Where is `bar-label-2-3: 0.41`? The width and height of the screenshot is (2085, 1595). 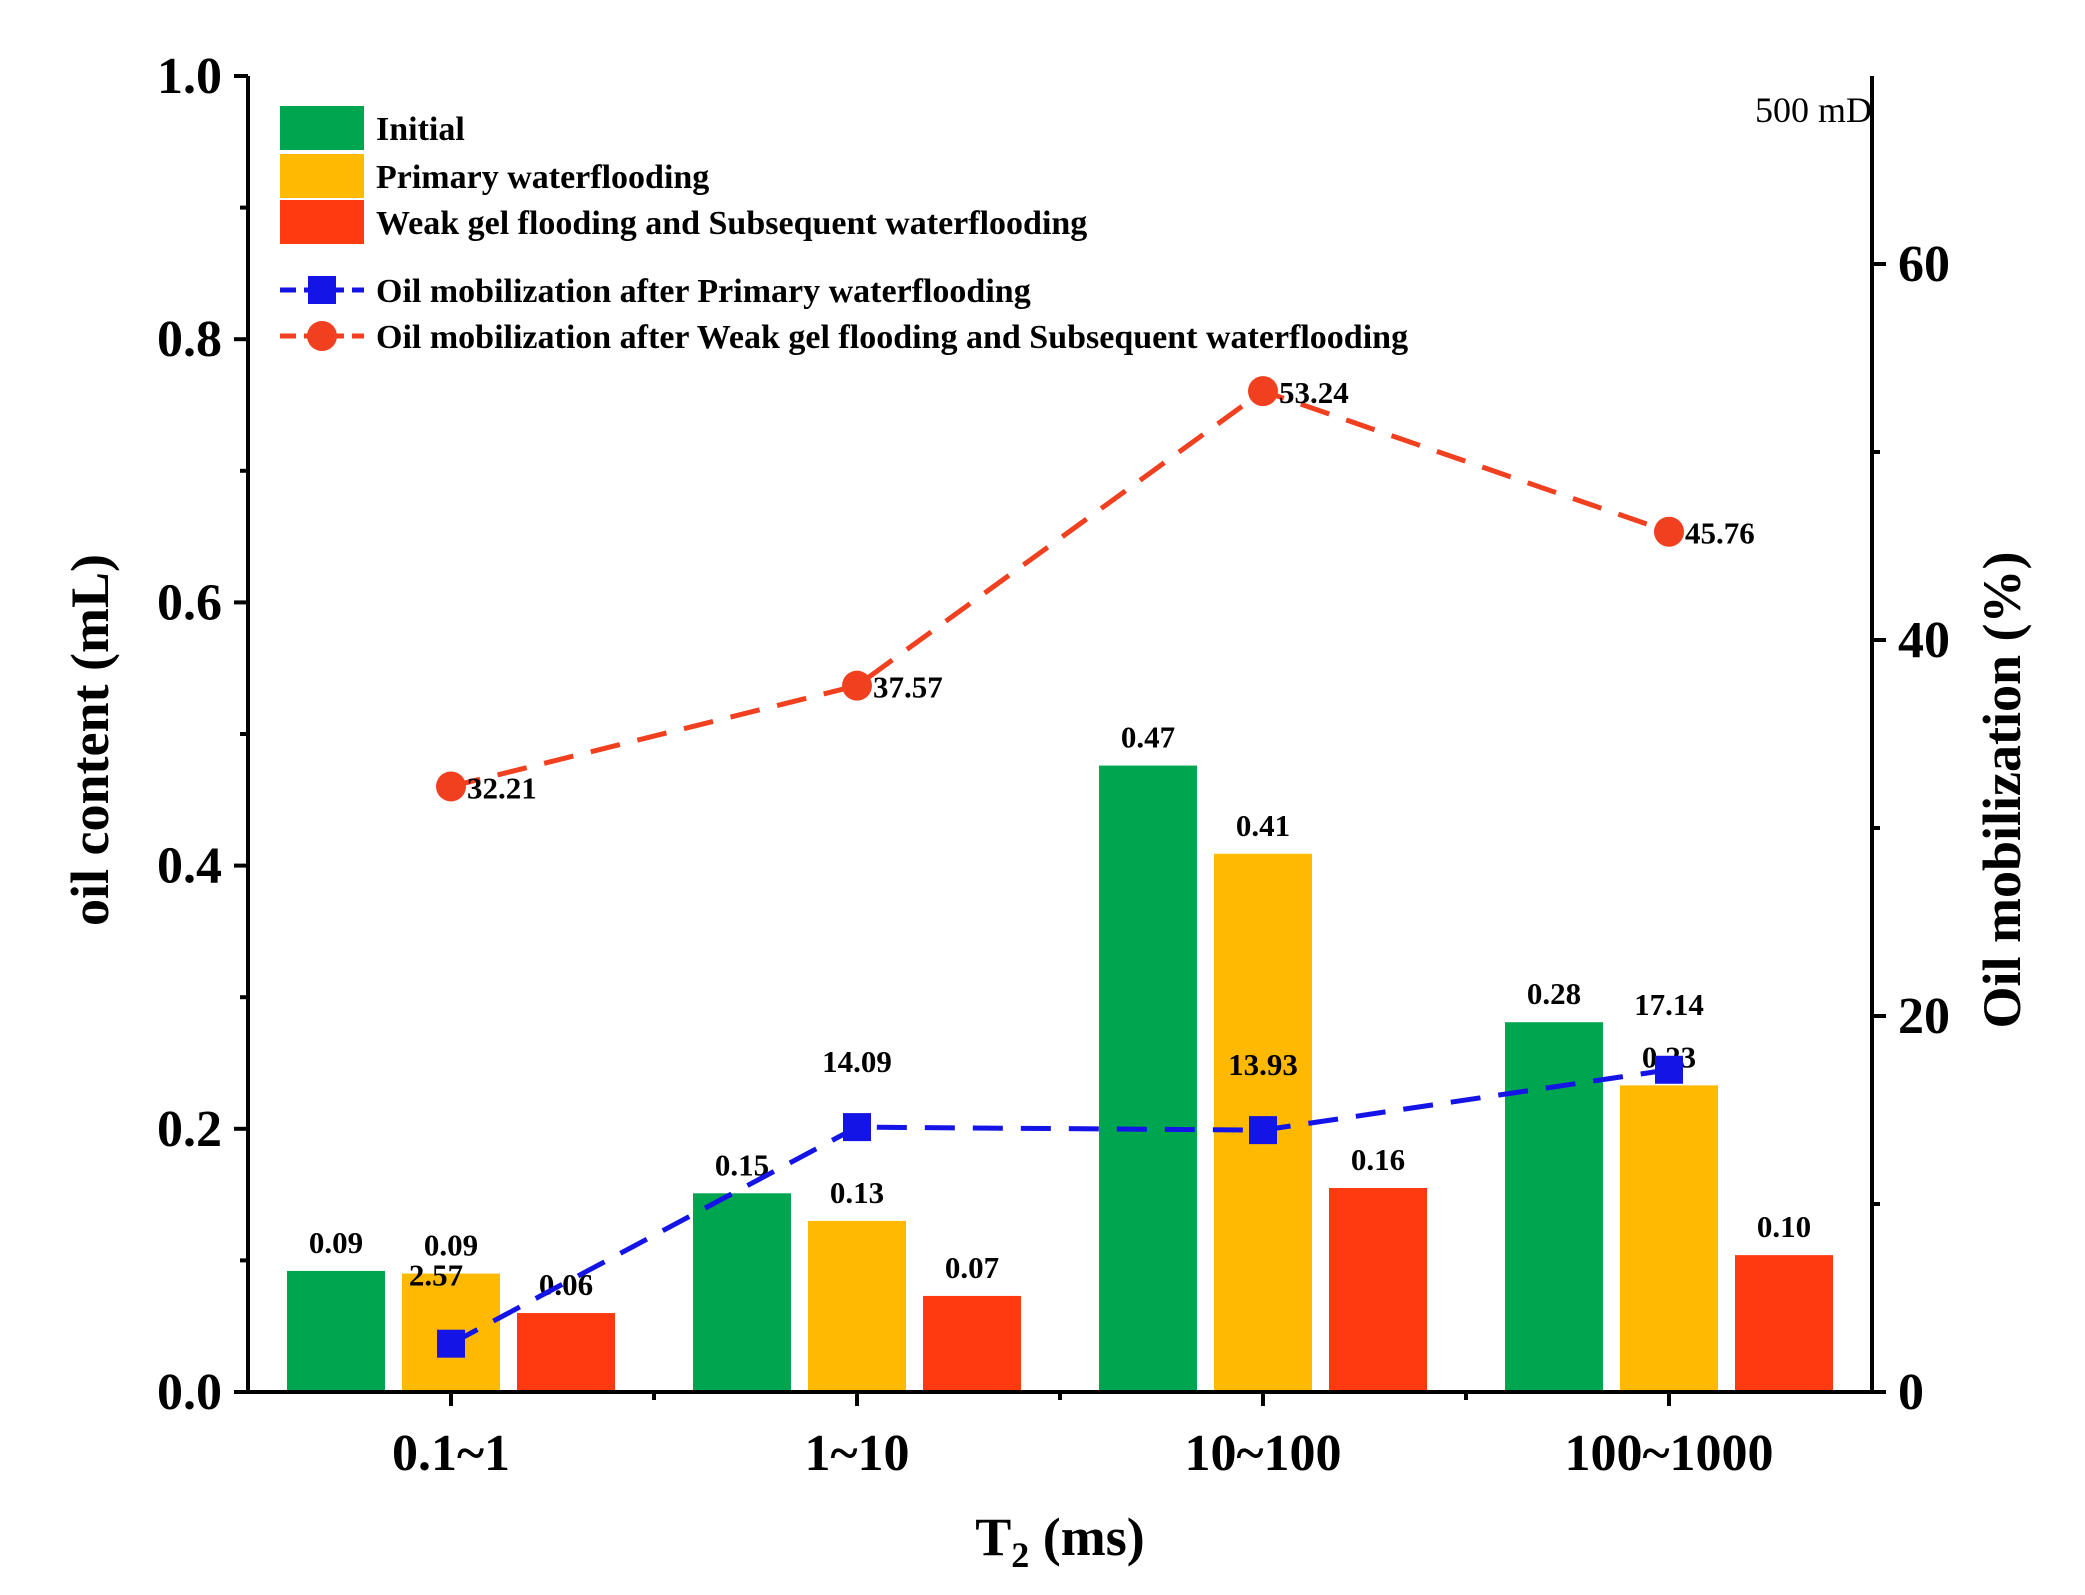 bar-label-2-3: 0.41 is located at coordinates (1263, 825).